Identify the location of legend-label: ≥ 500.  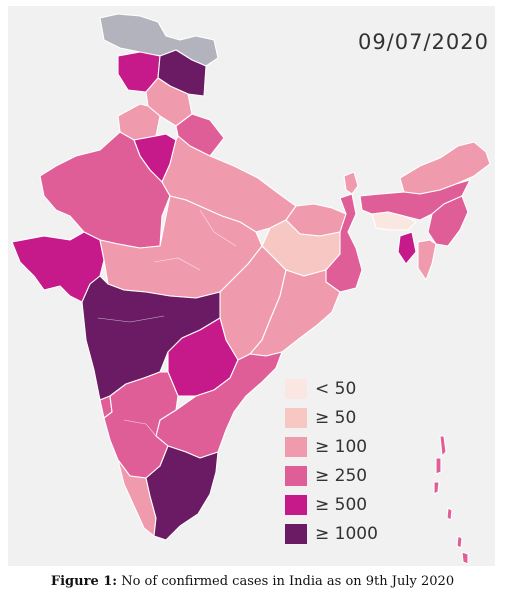
(341, 504).